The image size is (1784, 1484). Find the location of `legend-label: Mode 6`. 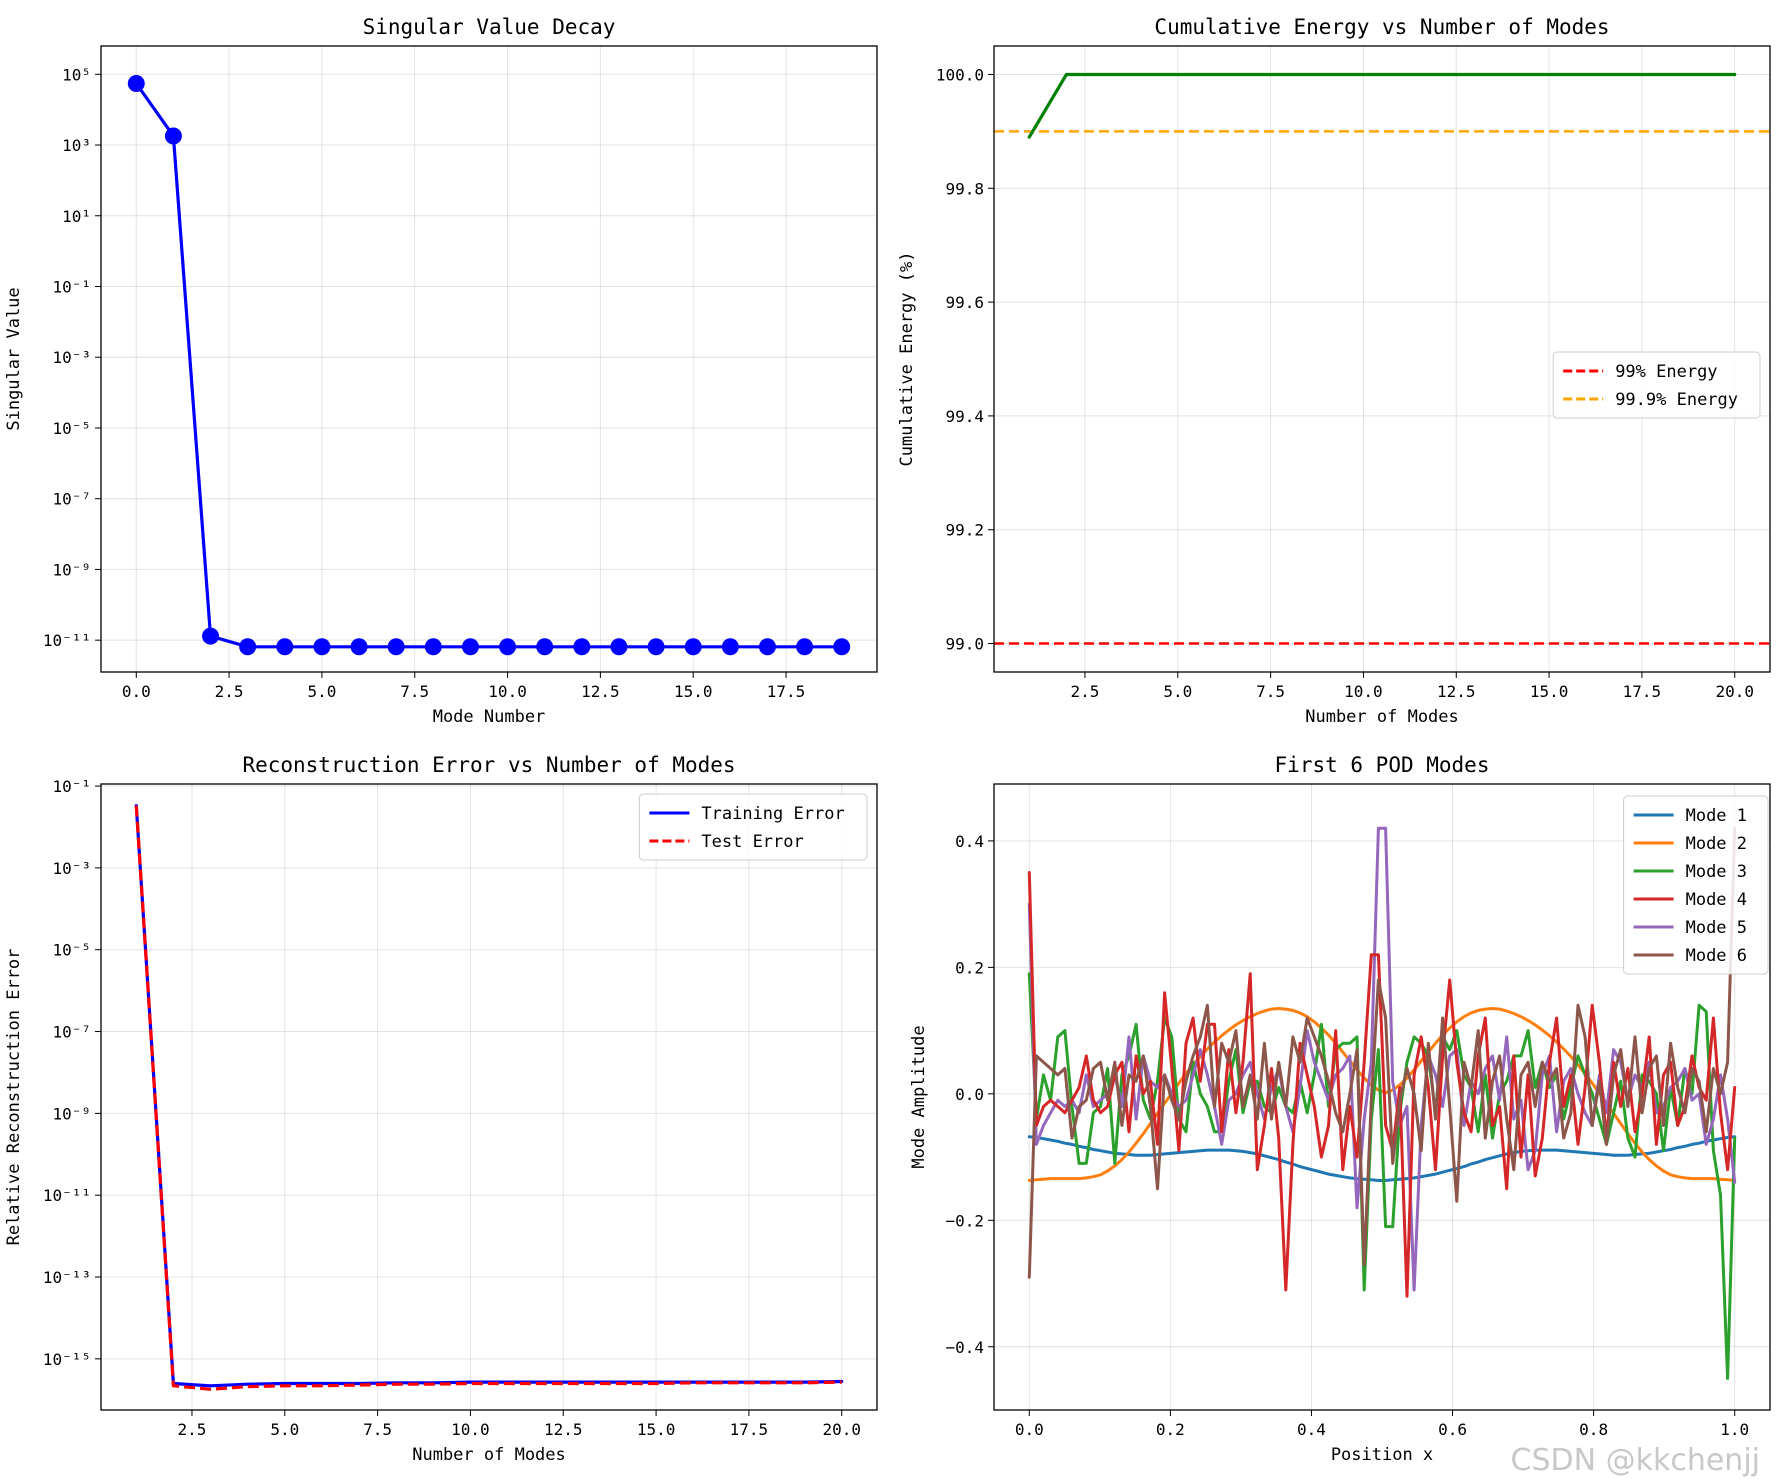

legend-label: Mode 6 is located at coordinates (1716, 956).